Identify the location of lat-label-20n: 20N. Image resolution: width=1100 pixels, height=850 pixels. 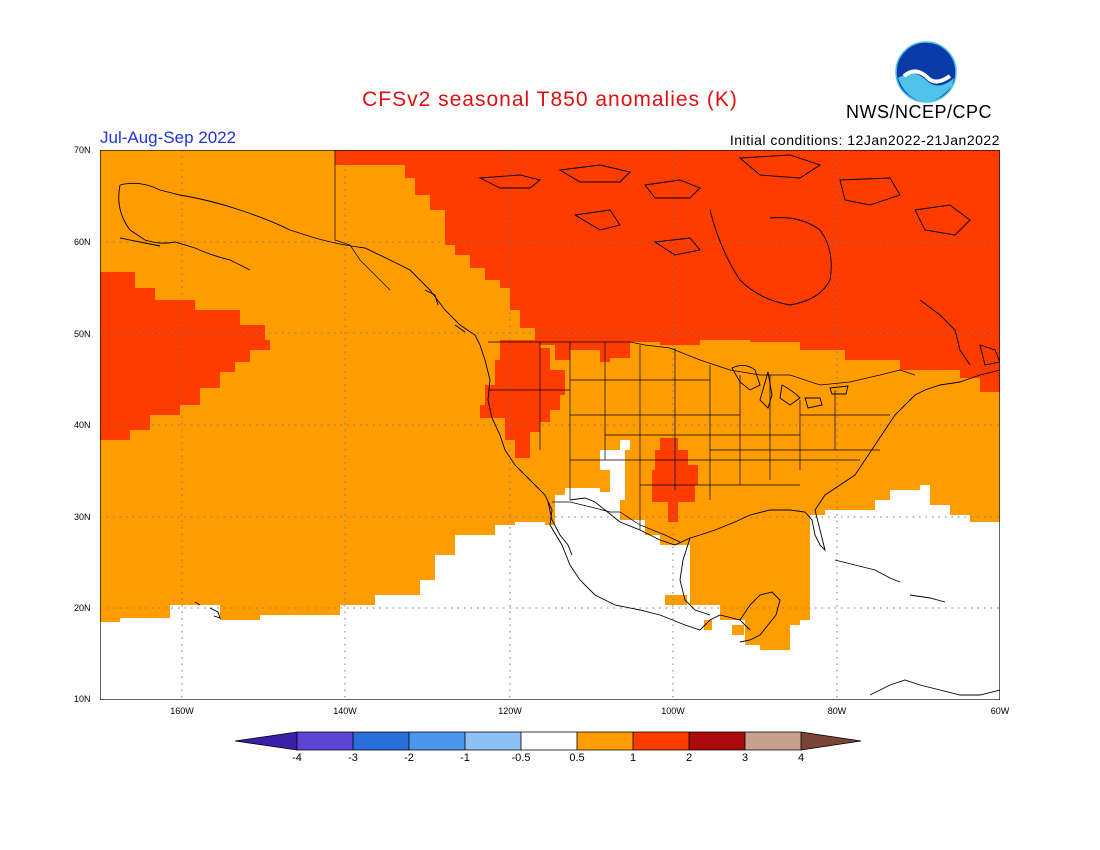
(82, 608).